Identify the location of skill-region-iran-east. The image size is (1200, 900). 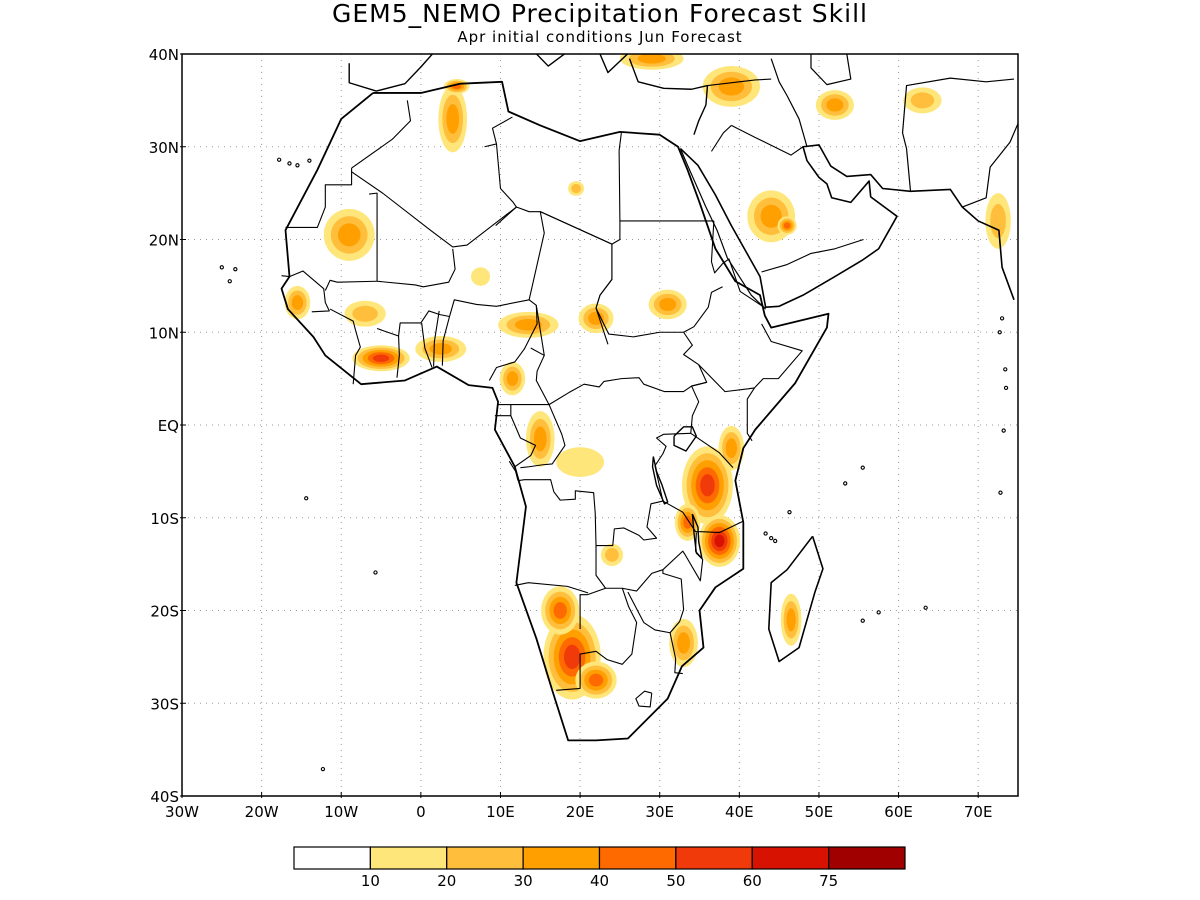
(922, 100).